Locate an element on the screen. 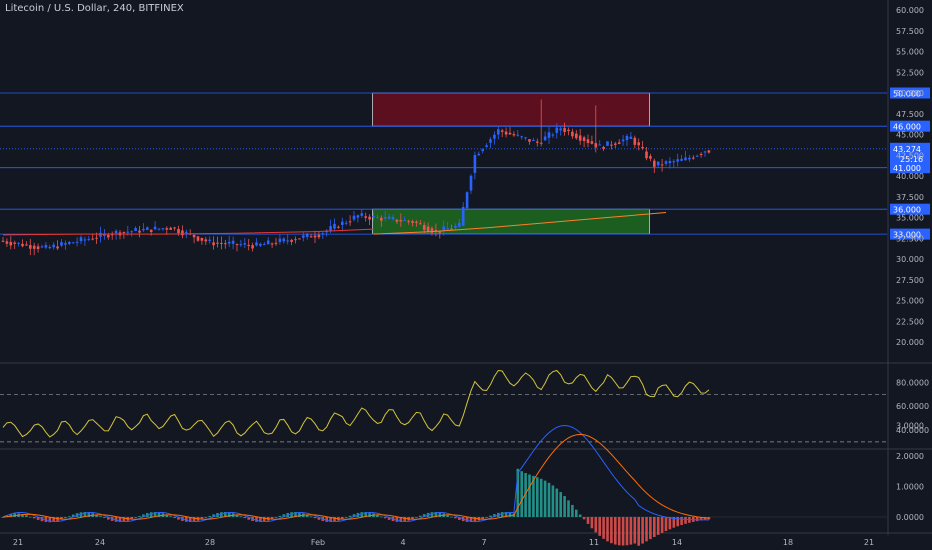 The width and height of the screenshot is (932, 550). countdown-label: 25:16 is located at coordinates (911, 159).